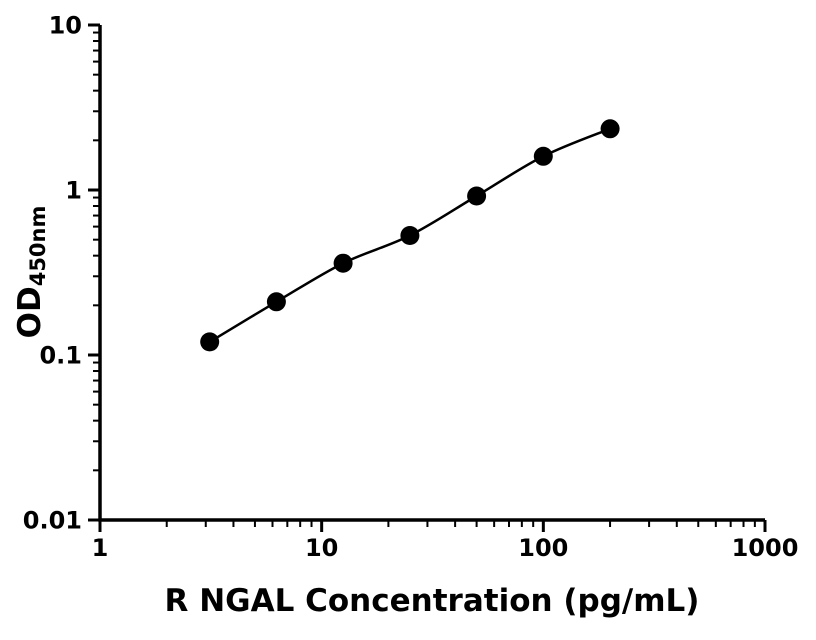 The width and height of the screenshot is (816, 640). I want to click on y-tick-label: 0.01, so click(52, 520).